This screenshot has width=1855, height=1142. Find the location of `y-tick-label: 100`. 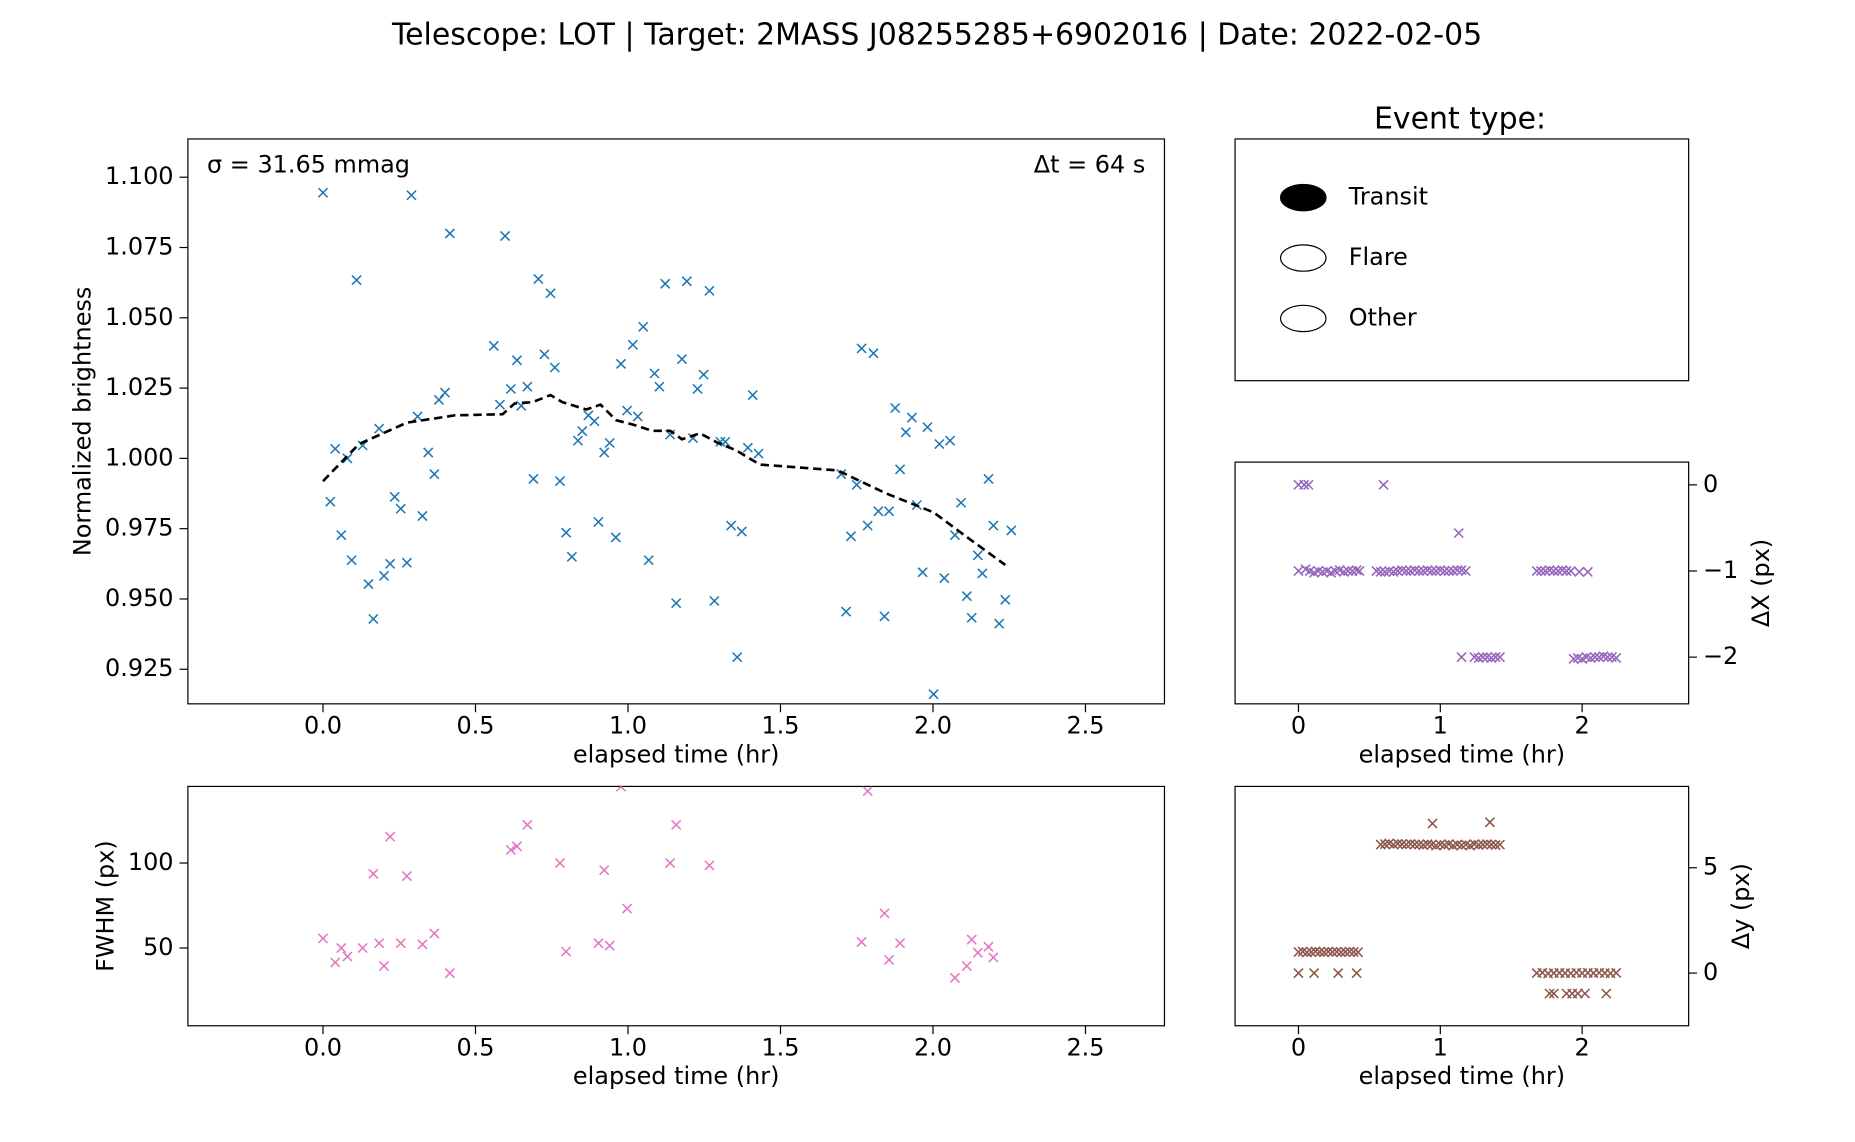

y-tick-label: 100 is located at coordinates (151, 862).